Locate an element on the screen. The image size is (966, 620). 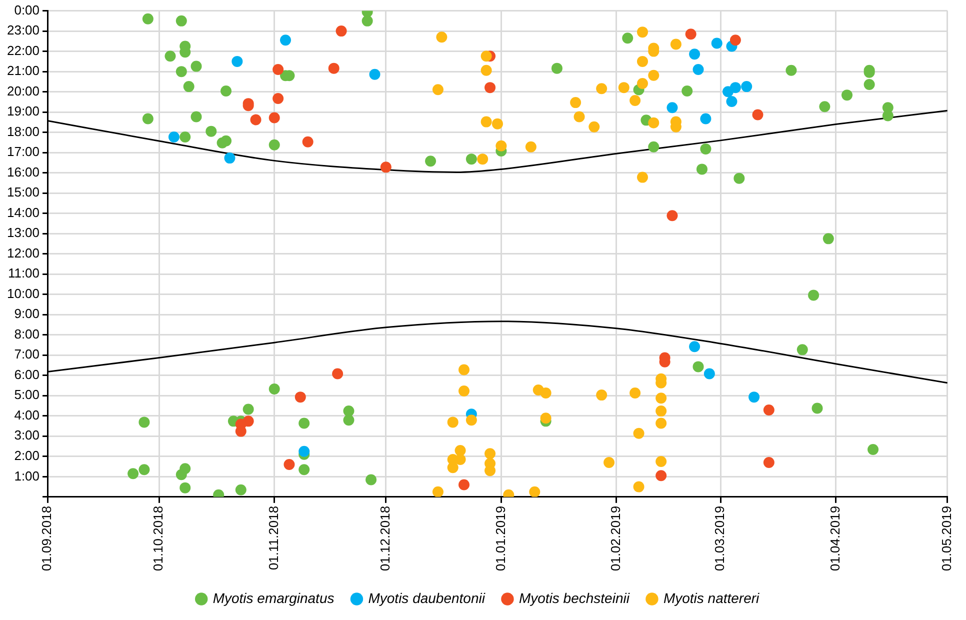
y-tick-label: 17:00 is located at coordinates (23, 152).